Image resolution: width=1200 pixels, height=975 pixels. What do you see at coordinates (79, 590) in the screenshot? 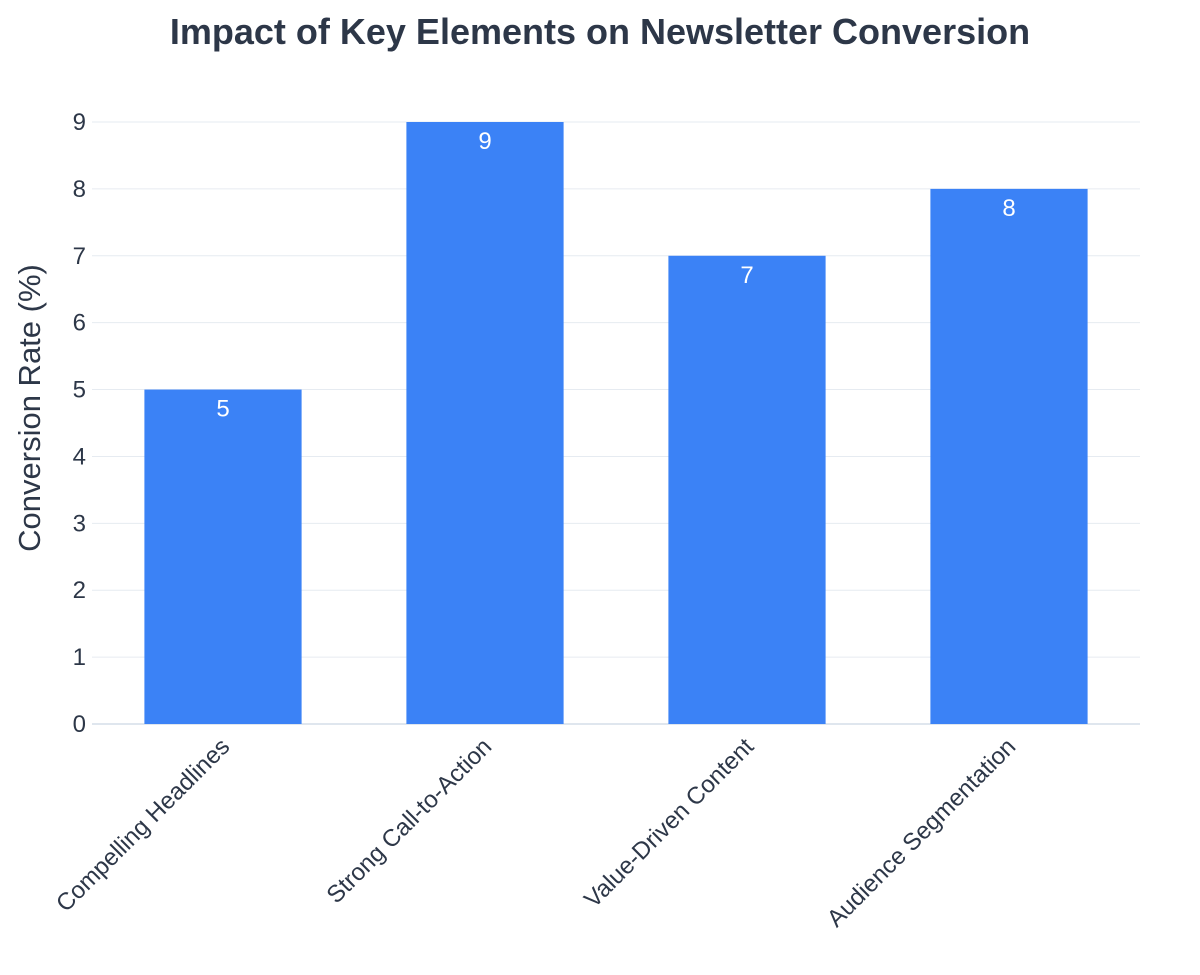
I see `y-tick-label: 2` at bounding box center [79, 590].